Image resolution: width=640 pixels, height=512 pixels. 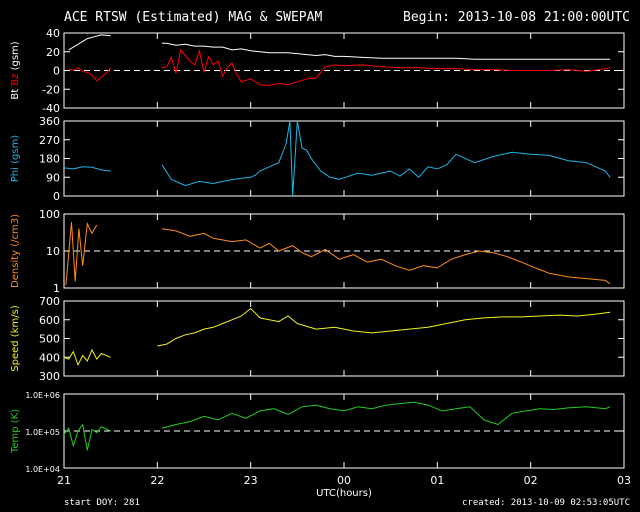 What do you see at coordinates (15, 94) in the screenshot?
I see `y-axis-label-part: Bt` at bounding box center [15, 94].